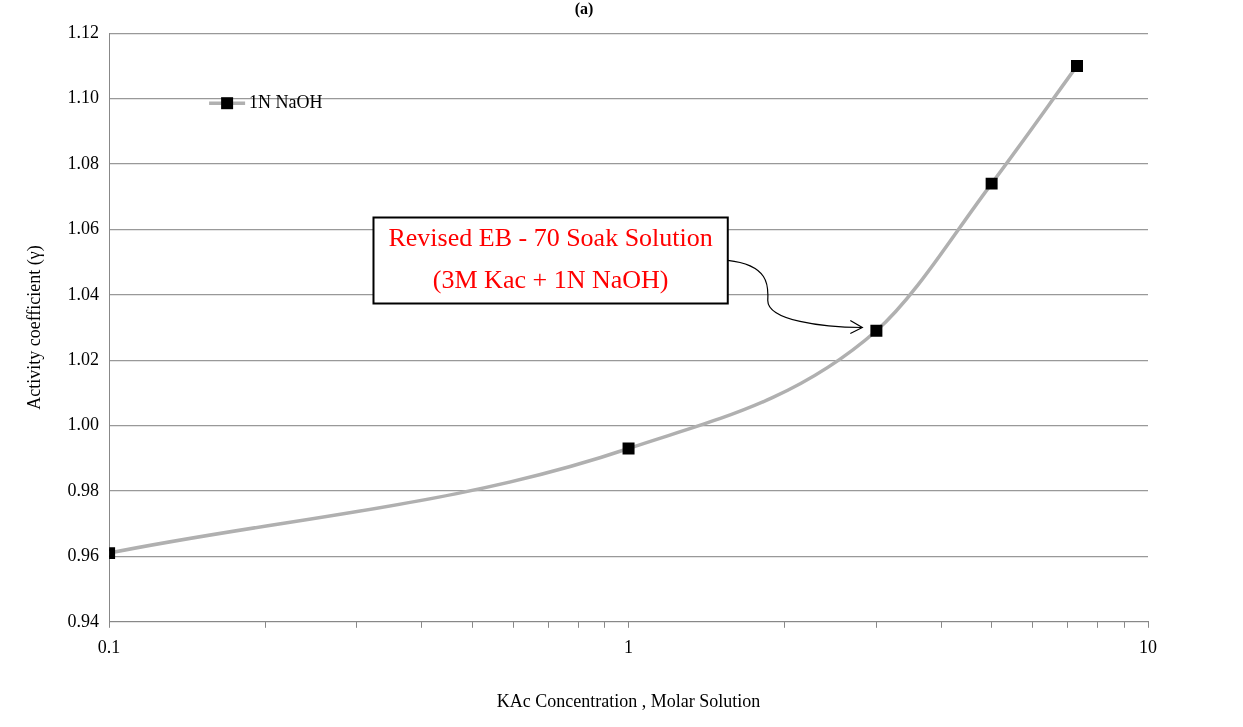  I want to click on x-tick-label: 1, so click(629, 647).